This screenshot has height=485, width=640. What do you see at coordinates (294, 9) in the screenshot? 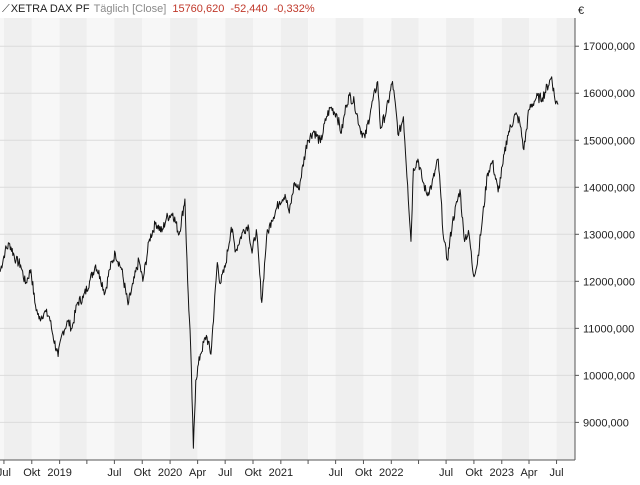
I see `price-change-percent: -0,332%` at bounding box center [294, 9].